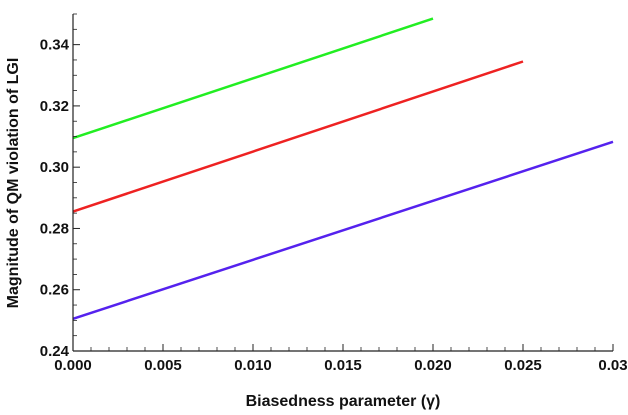 The height and width of the screenshot is (415, 628). What do you see at coordinates (54, 106) in the screenshot?
I see `y-tick-label: 0.32` at bounding box center [54, 106].